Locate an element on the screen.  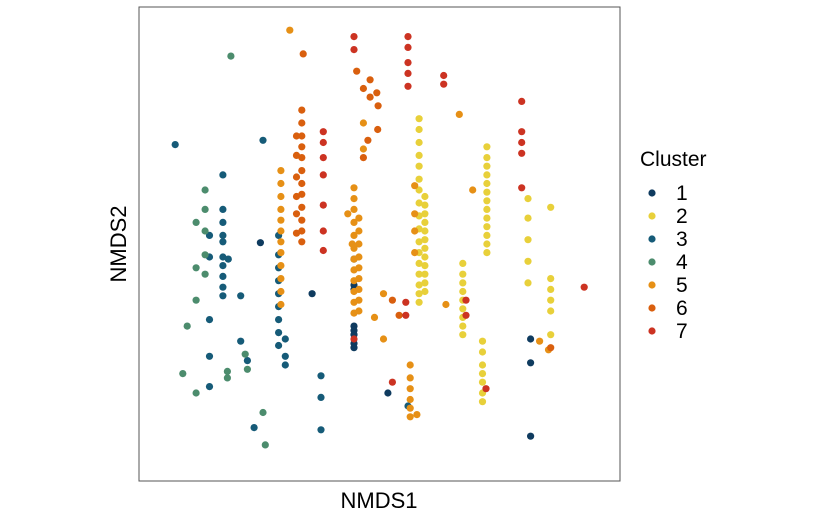
legend-label-5: 5 is located at coordinates (682, 285).